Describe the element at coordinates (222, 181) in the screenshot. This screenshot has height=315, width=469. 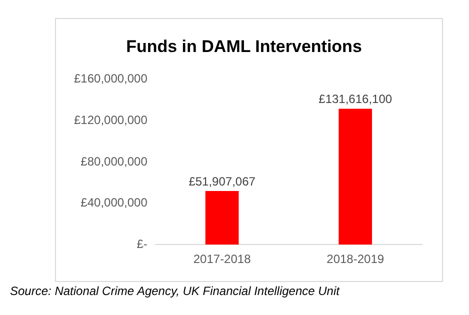
I see `data-label: £51,907,067` at that location.